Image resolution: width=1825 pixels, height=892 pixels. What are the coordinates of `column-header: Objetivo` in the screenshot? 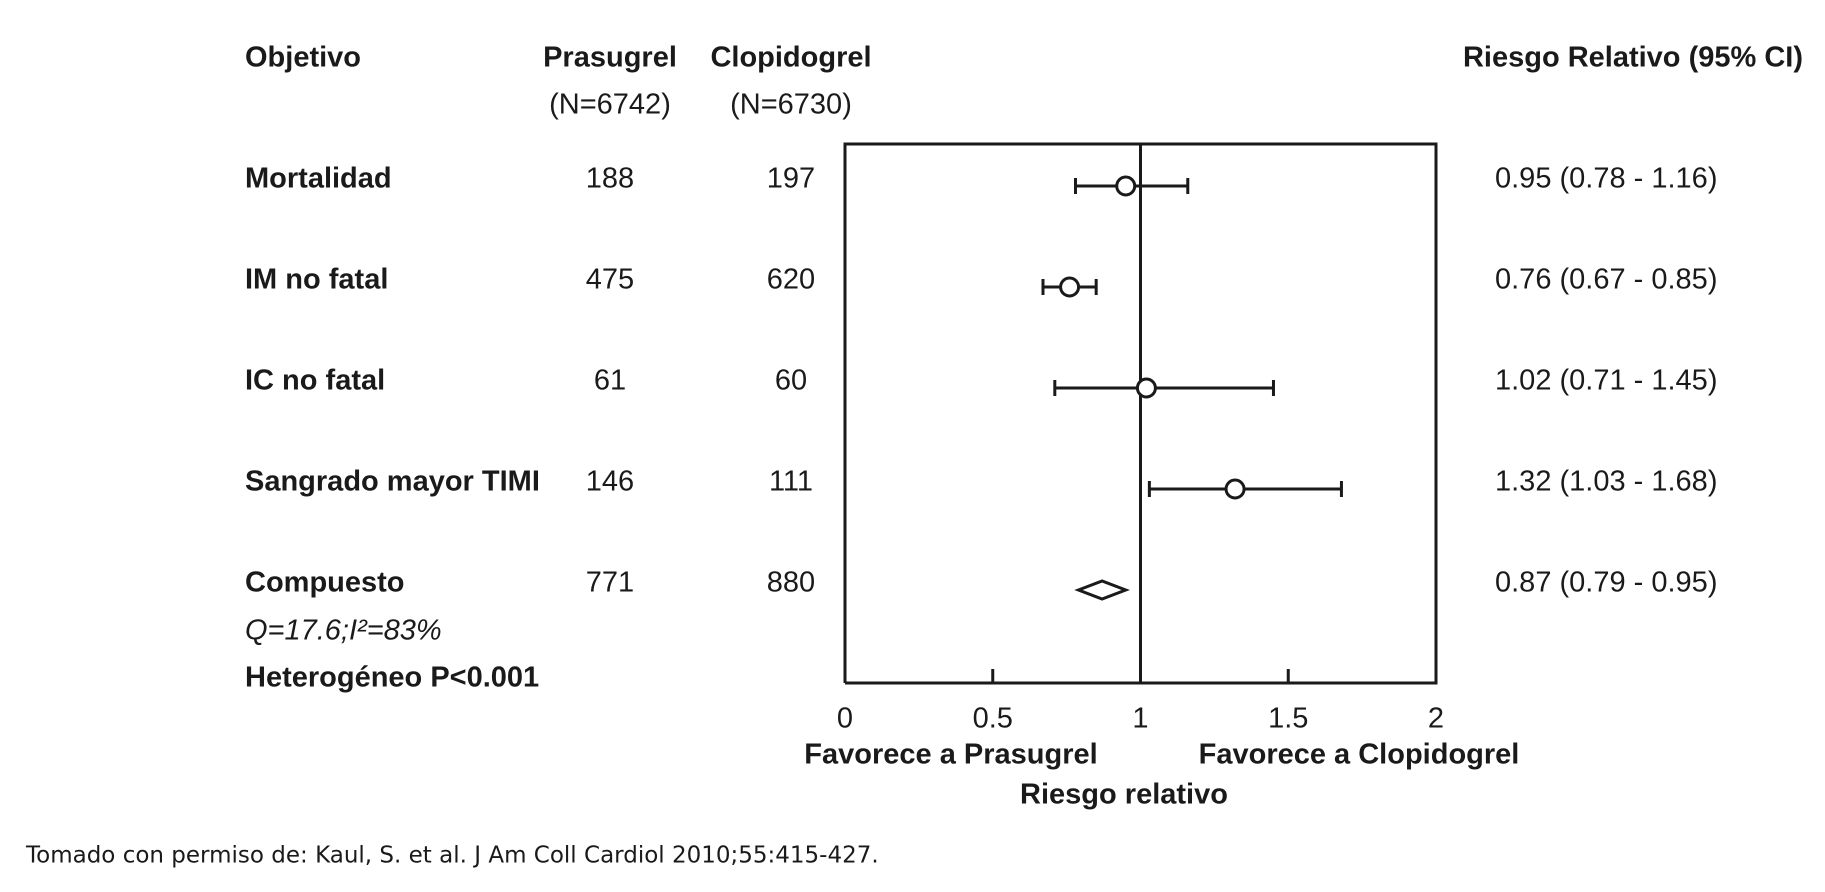 It's located at (303, 58).